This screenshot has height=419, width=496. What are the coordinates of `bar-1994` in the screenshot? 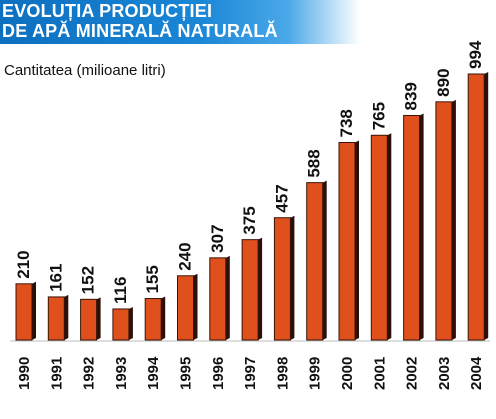 It's located at (153, 319).